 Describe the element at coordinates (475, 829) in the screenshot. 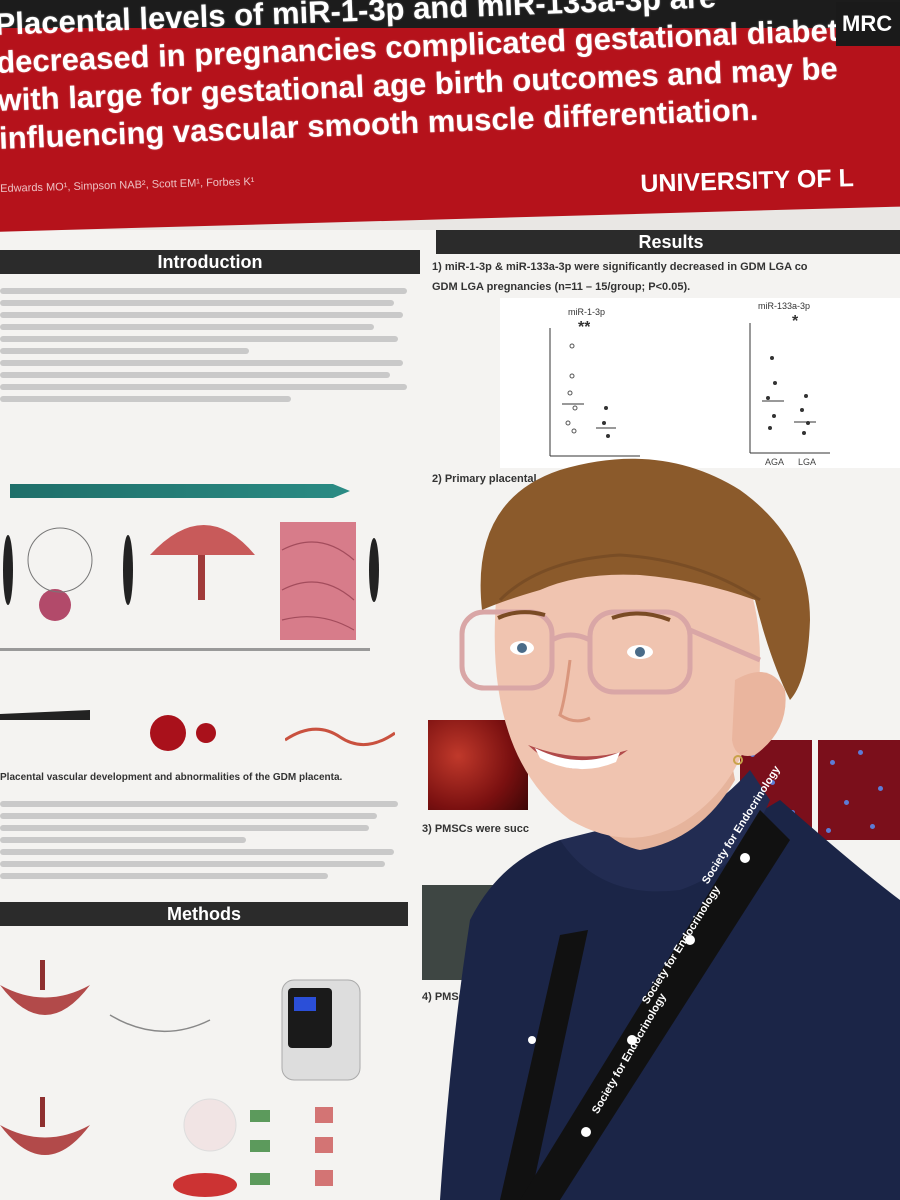

I see `results-finding-3: 3) PMSCs were succ` at that location.